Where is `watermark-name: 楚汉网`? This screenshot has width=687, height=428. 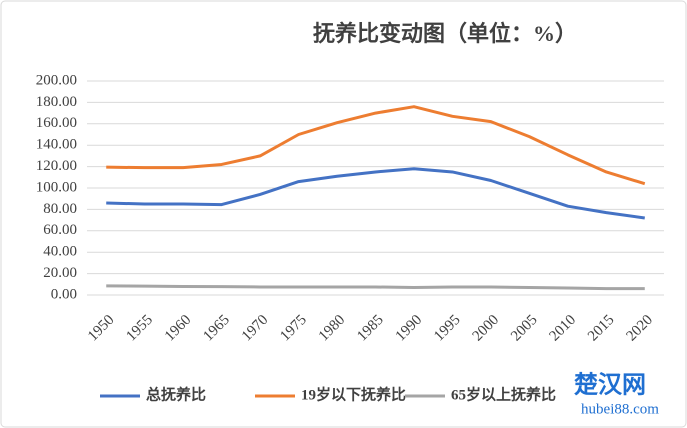
watermark-name: 楚汉网 is located at coordinates (610, 385).